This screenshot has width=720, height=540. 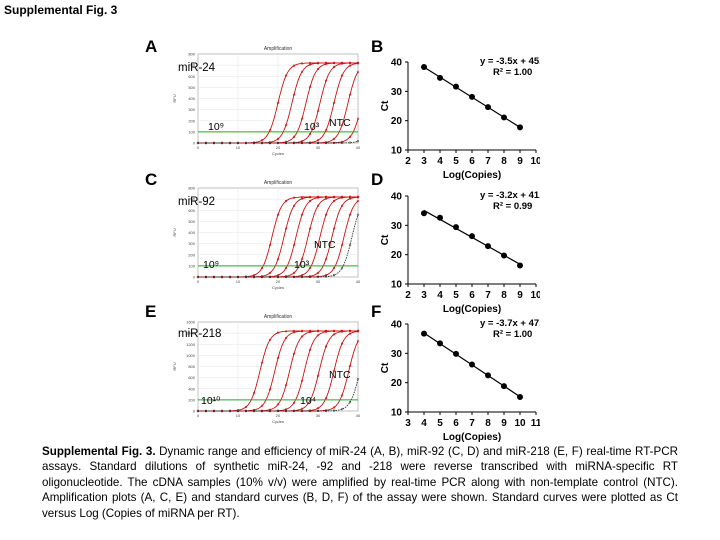 What do you see at coordinates (440, 295) in the screenshot?
I see `x-tick-label: 4` at bounding box center [440, 295].